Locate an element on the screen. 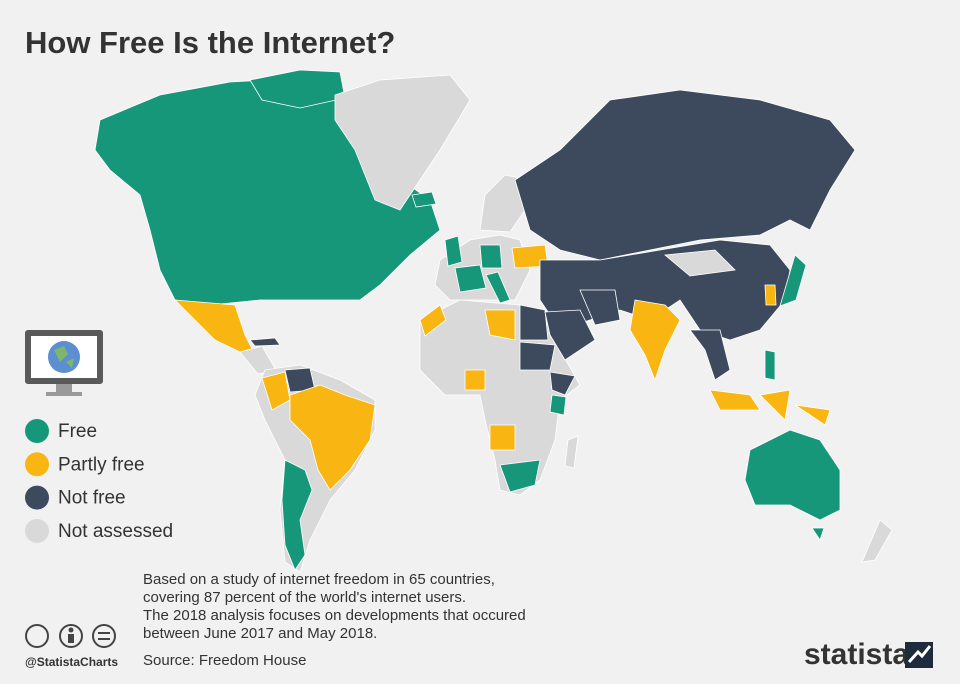  mongolia is located at coordinates (700, 263).